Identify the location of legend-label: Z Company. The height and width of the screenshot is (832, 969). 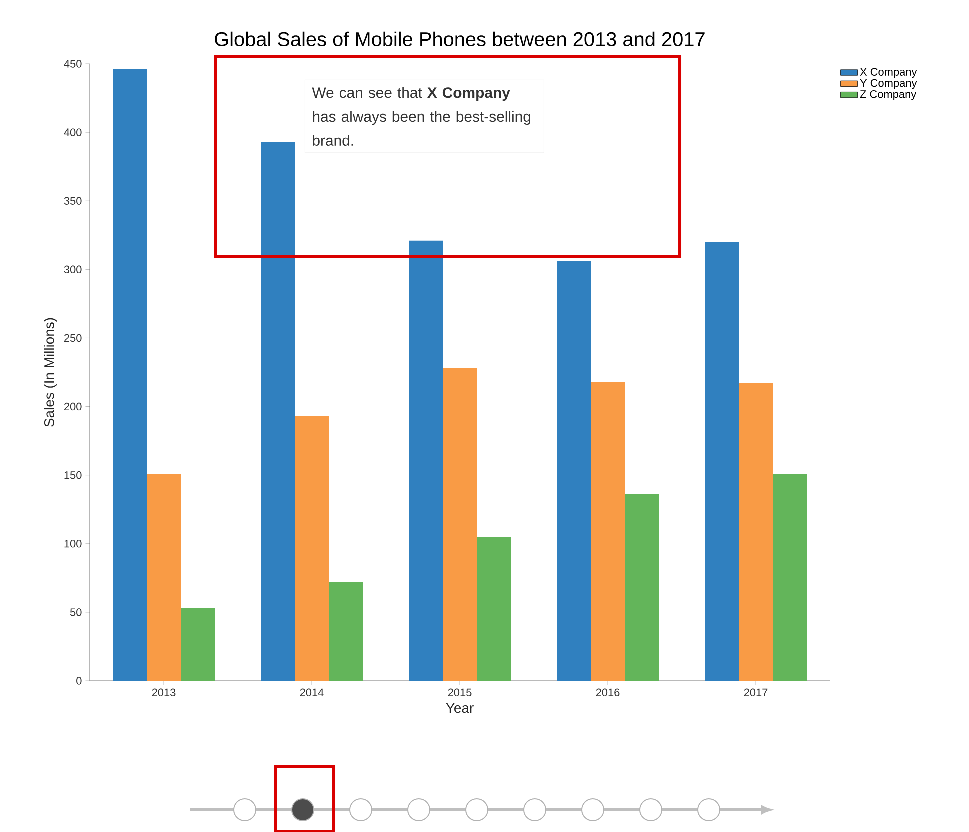
(888, 95).